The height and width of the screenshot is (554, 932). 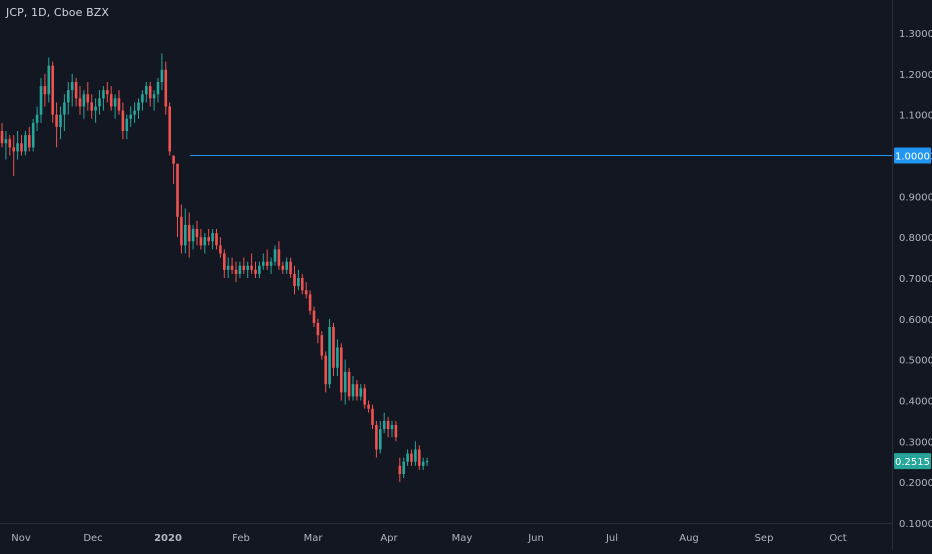 What do you see at coordinates (92, 538) in the screenshot?
I see `x-tick-label: Dec` at bounding box center [92, 538].